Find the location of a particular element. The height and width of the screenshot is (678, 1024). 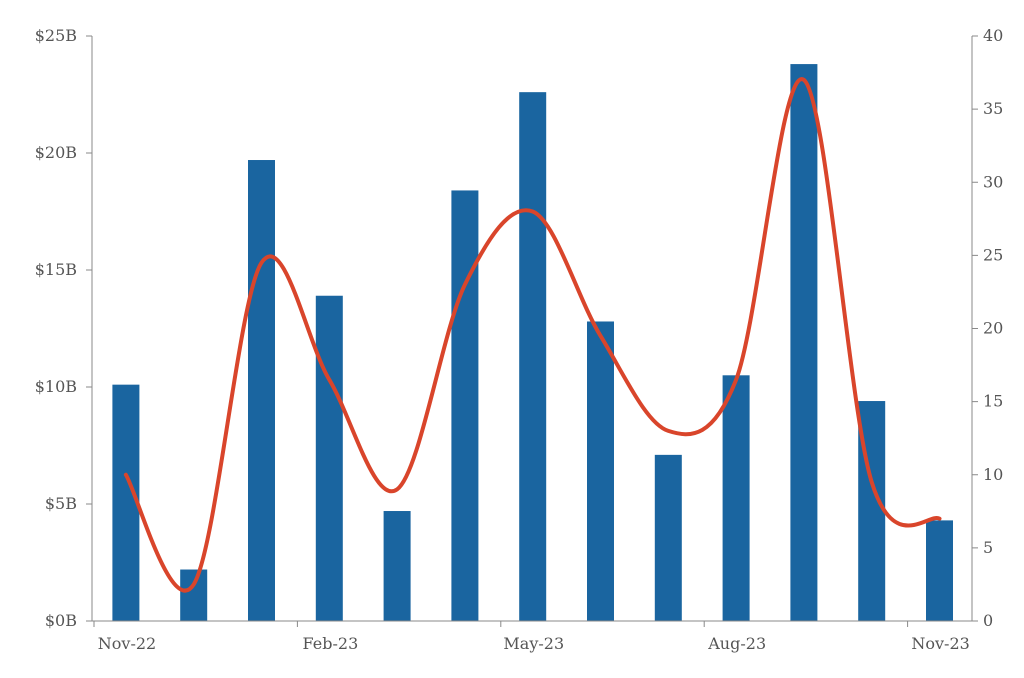

left-tick-label: $20B is located at coordinates (56, 152).